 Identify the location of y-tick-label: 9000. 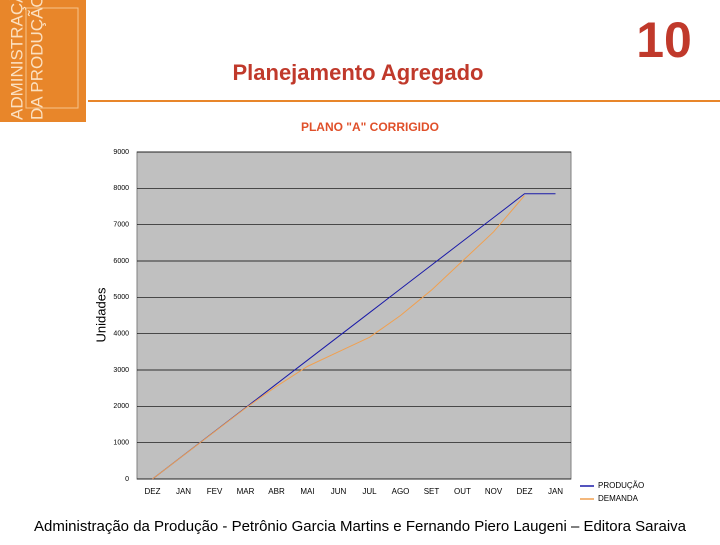
(121, 152).